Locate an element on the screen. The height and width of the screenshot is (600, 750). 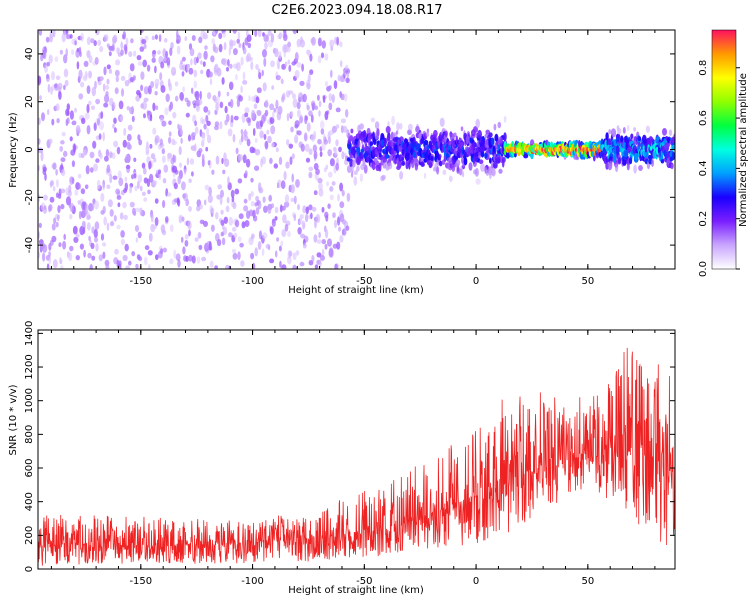
y-tick-label: 1200 is located at coordinates (29, 366).